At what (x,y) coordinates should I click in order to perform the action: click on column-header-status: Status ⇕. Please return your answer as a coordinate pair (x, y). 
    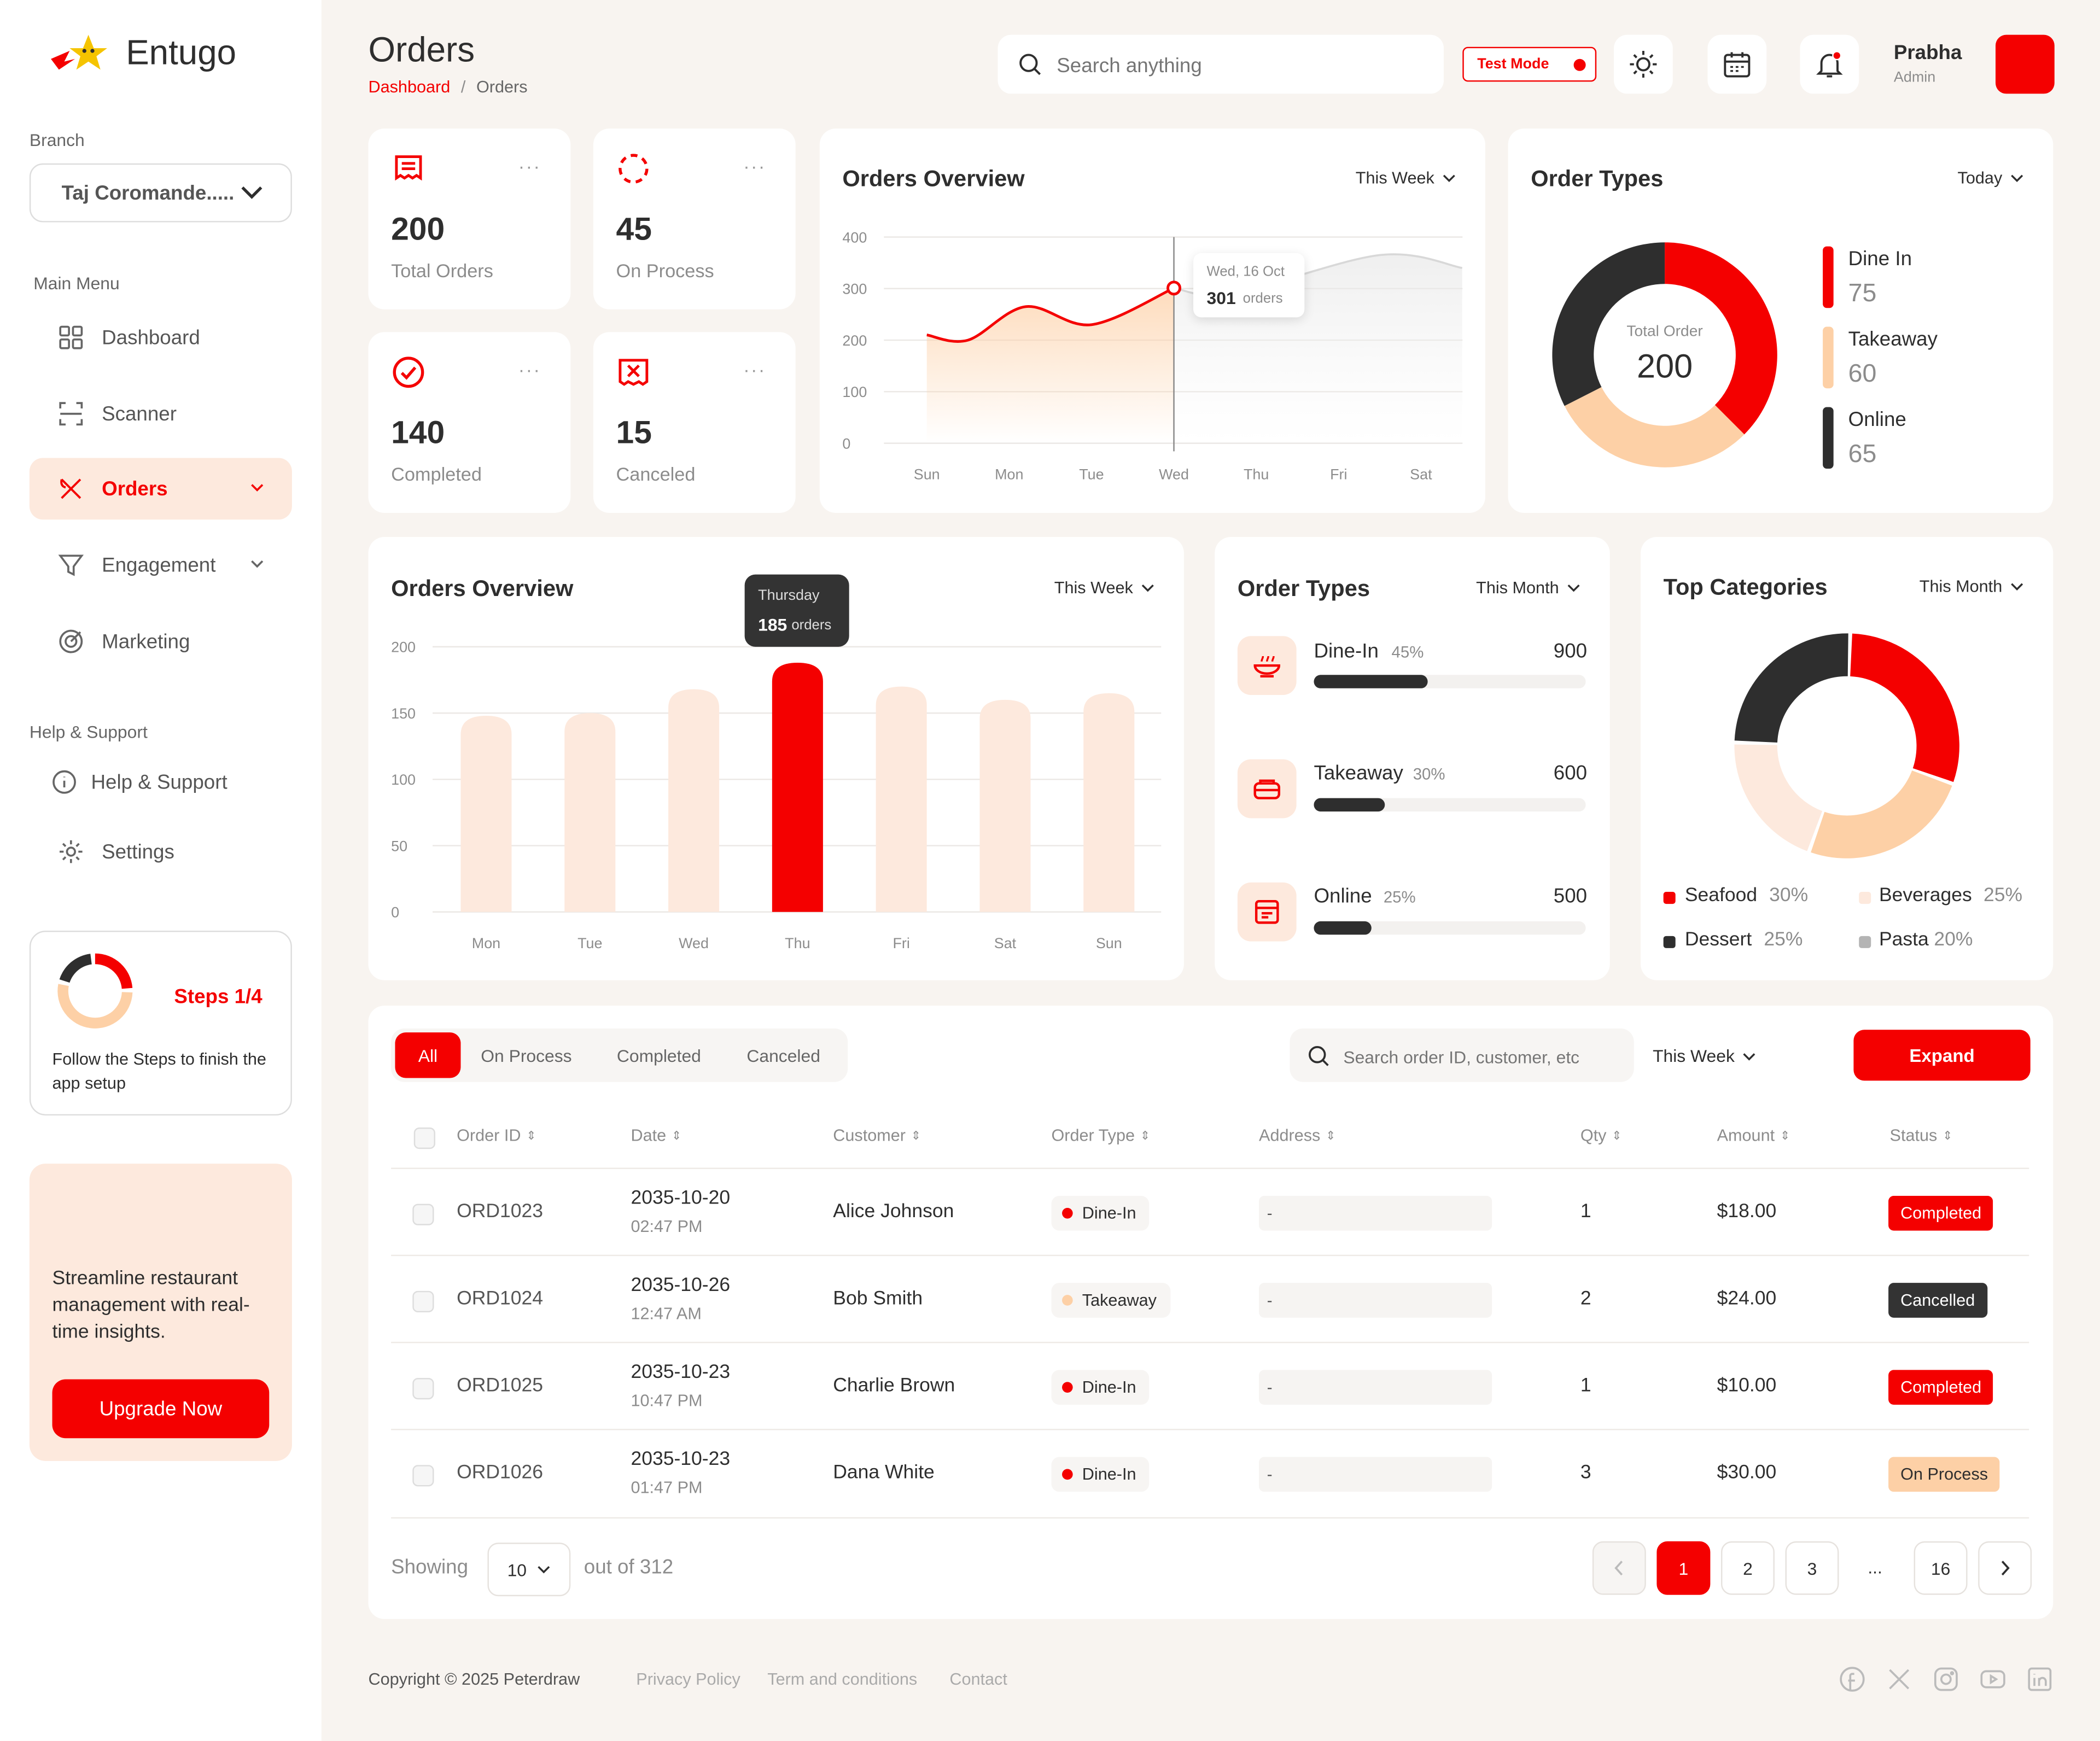
    Looking at the image, I should click on (1921, 1135).